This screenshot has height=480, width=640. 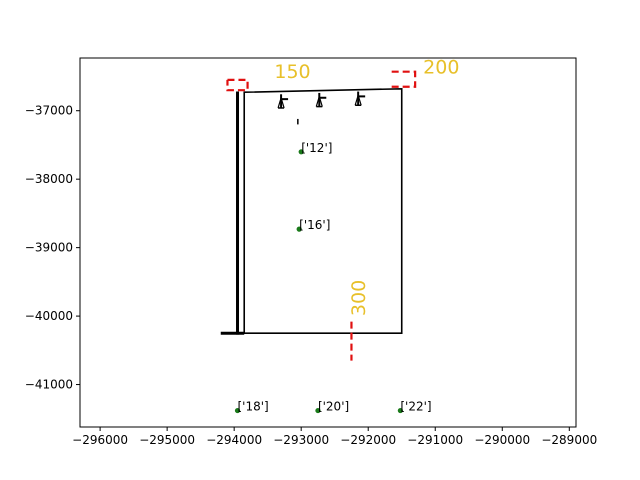 What do you see at coordinates (359, 298) in the screenshot?
I see `dimension-label: 300` at bounding box center [359, 298].